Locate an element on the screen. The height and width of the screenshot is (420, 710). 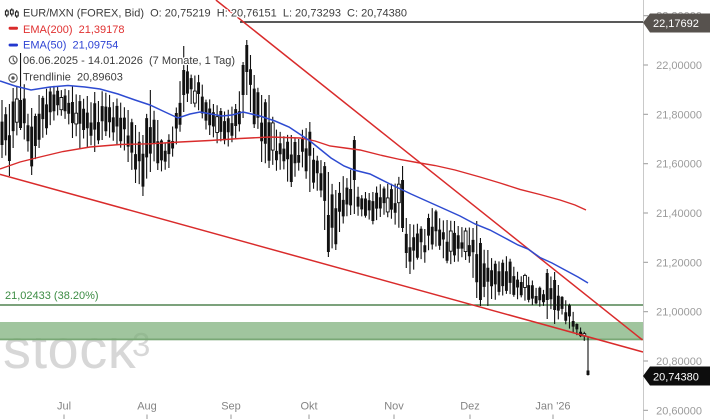
svg-text: Trendlinie 20,89603 is located at coordinates (73, 78).